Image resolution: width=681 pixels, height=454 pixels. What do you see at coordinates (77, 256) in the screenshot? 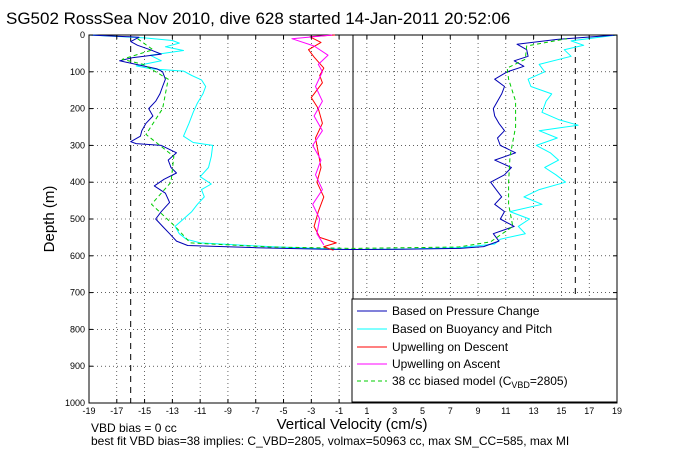
I see `y-tick-label: 600` at bounding box center [77, 256].